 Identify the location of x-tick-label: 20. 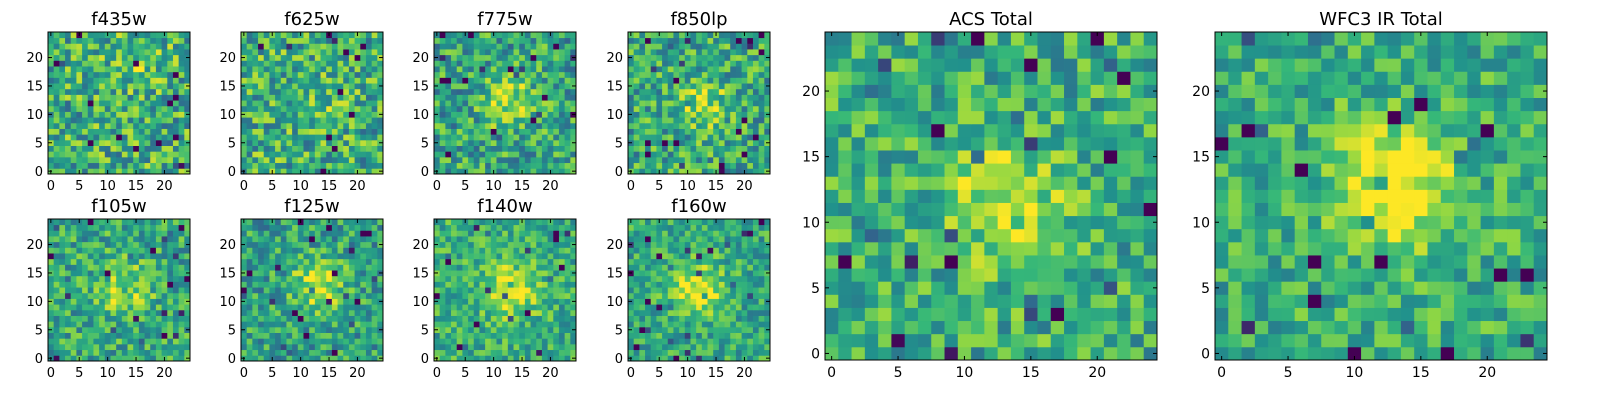
(550, 373).